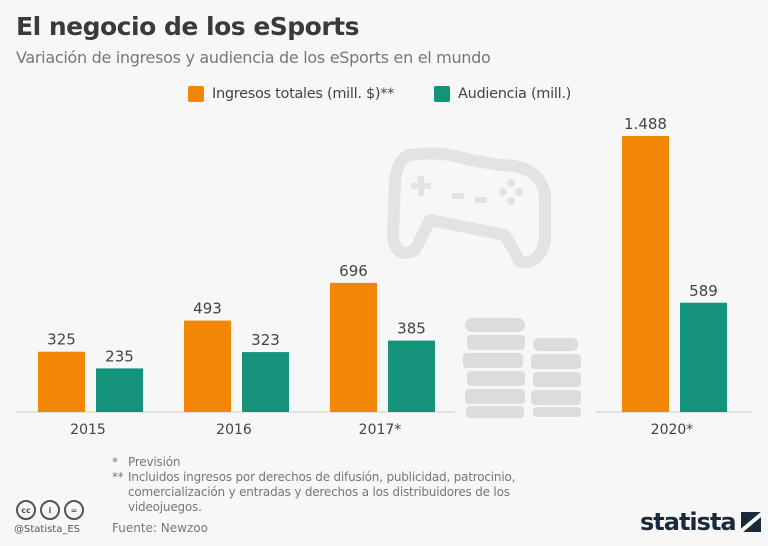 This screenshot has width=768, height=546. What do you see at coordinates (303, 94) in the screenshot?
I see `legend-label: Ingresos totales (mill. $)**` at bounding box center [303, 94].